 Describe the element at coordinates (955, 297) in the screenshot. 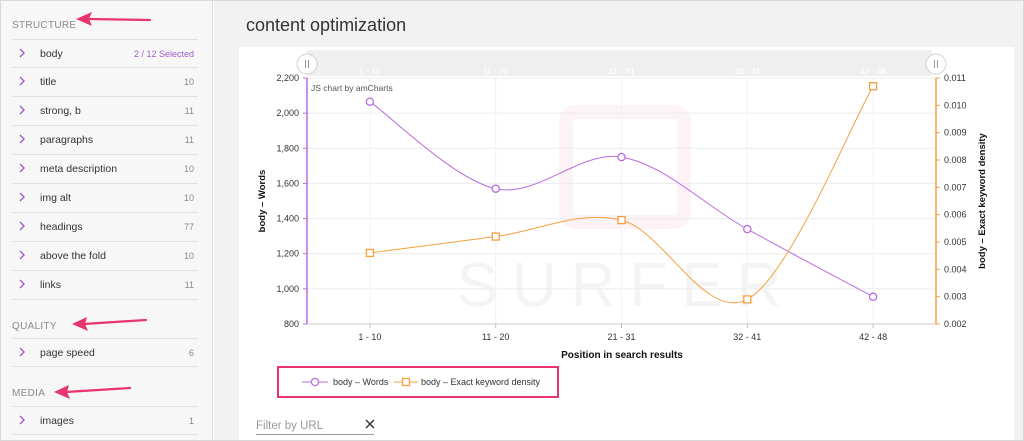

I see `y-right-tick-label: 0.003` at that location.